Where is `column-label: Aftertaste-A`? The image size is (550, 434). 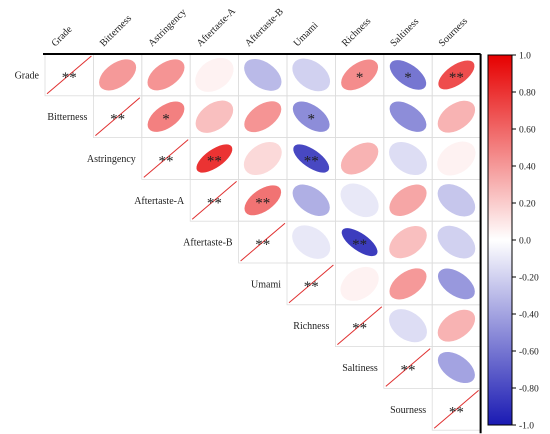
column-label: Aftertaste-A is located at coordinates (217, 27).